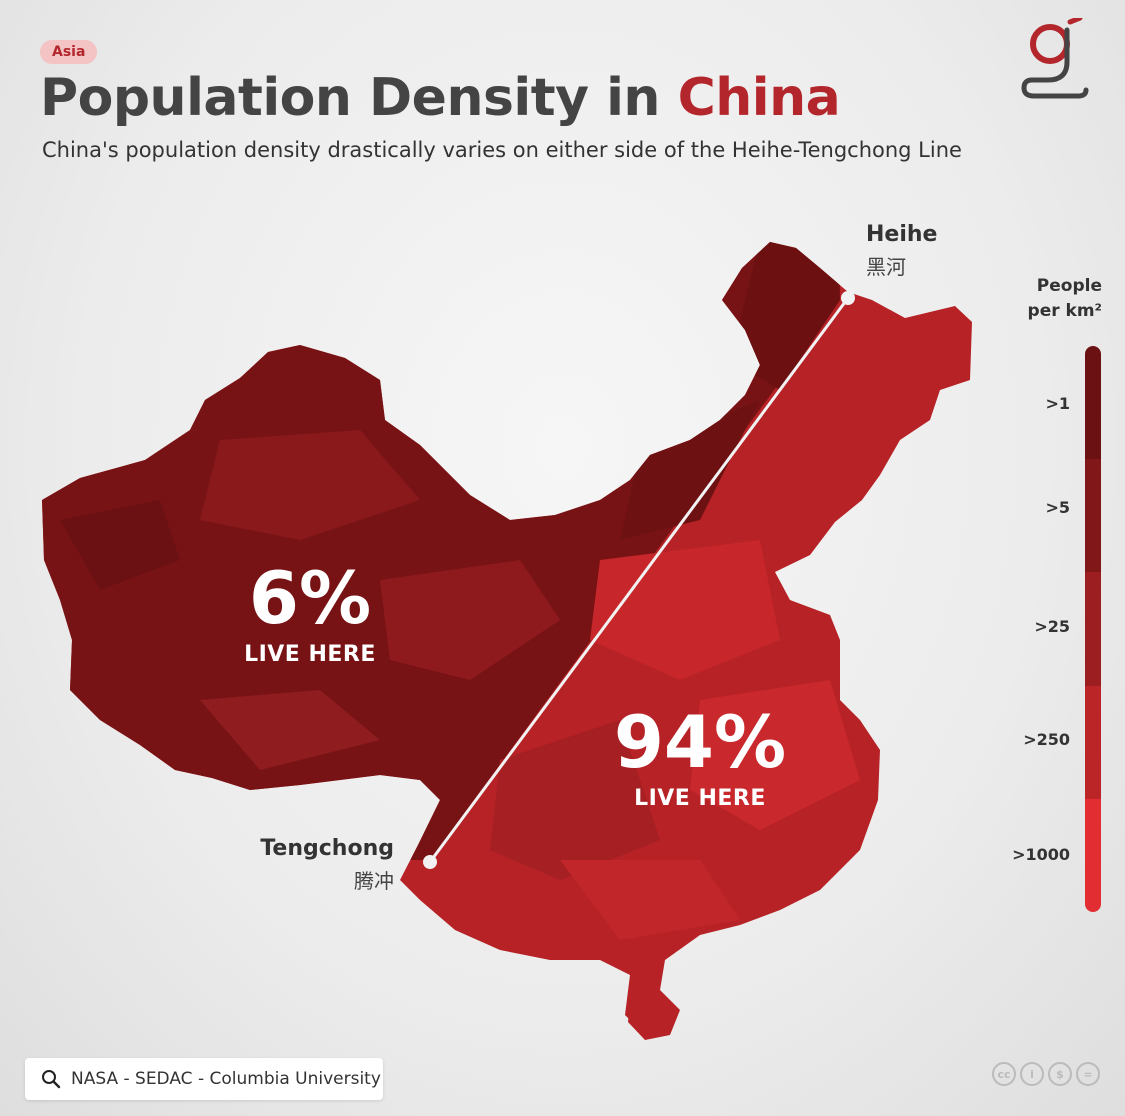 The width and height of the screenshot is (1125, 1116). I want to click on legend-title-line2: per km², so click(1064, 310).